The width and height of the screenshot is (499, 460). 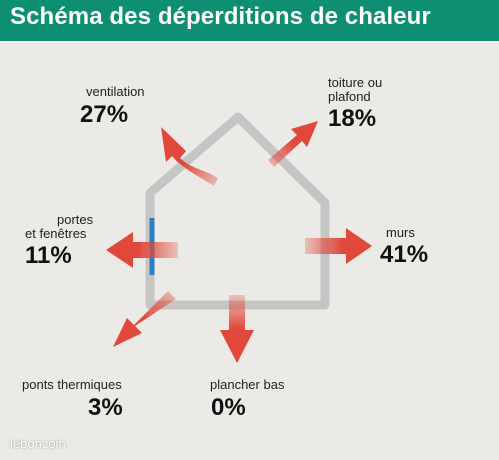 I want to click on roof-label-line1: toiture ou, so click(x=355, y=82).